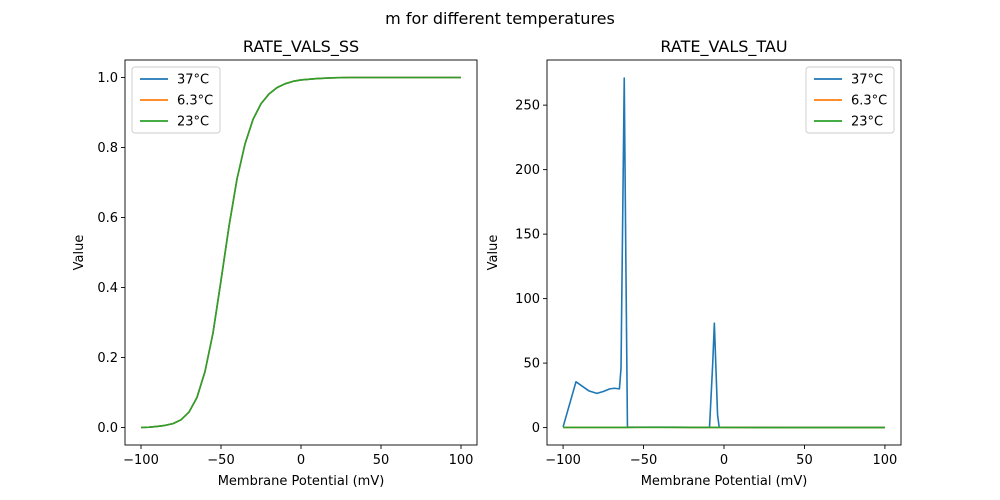 This screenshot has width=1000, height=500. Describe the element at coordinates (107, 358) in the screenshot. I see `y-tick-label: 0.2` at that location.